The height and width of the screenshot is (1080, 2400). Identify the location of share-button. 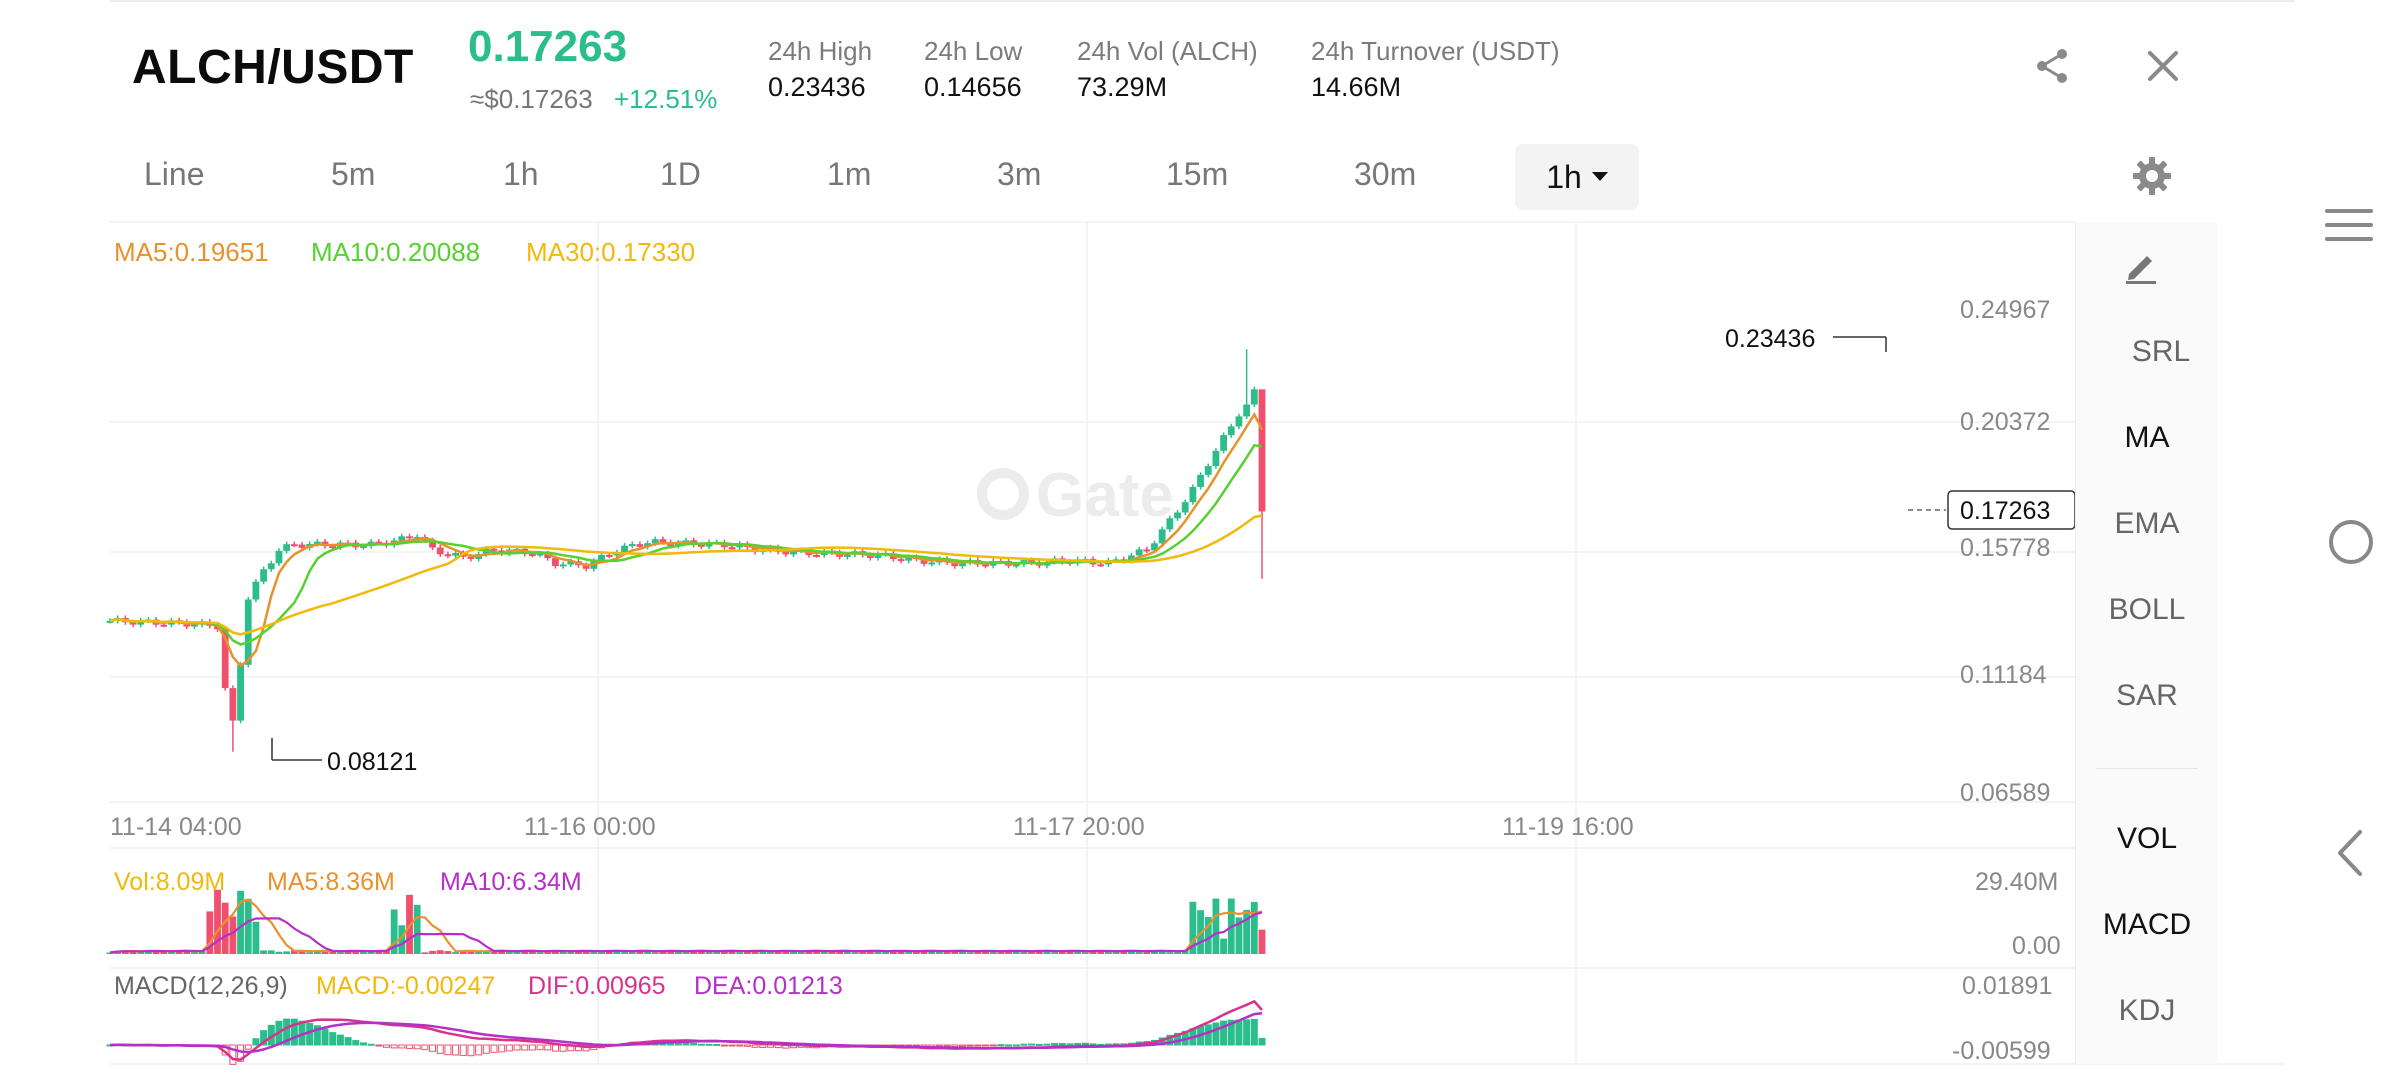
(2052, 66).